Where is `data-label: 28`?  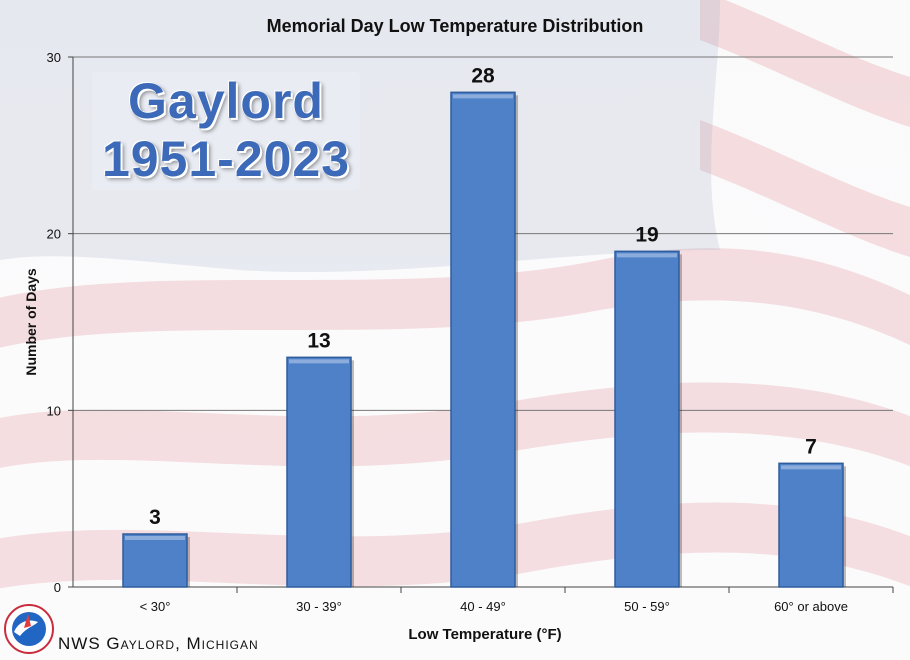 data-label: 28 is located at coordinates (483, 75).